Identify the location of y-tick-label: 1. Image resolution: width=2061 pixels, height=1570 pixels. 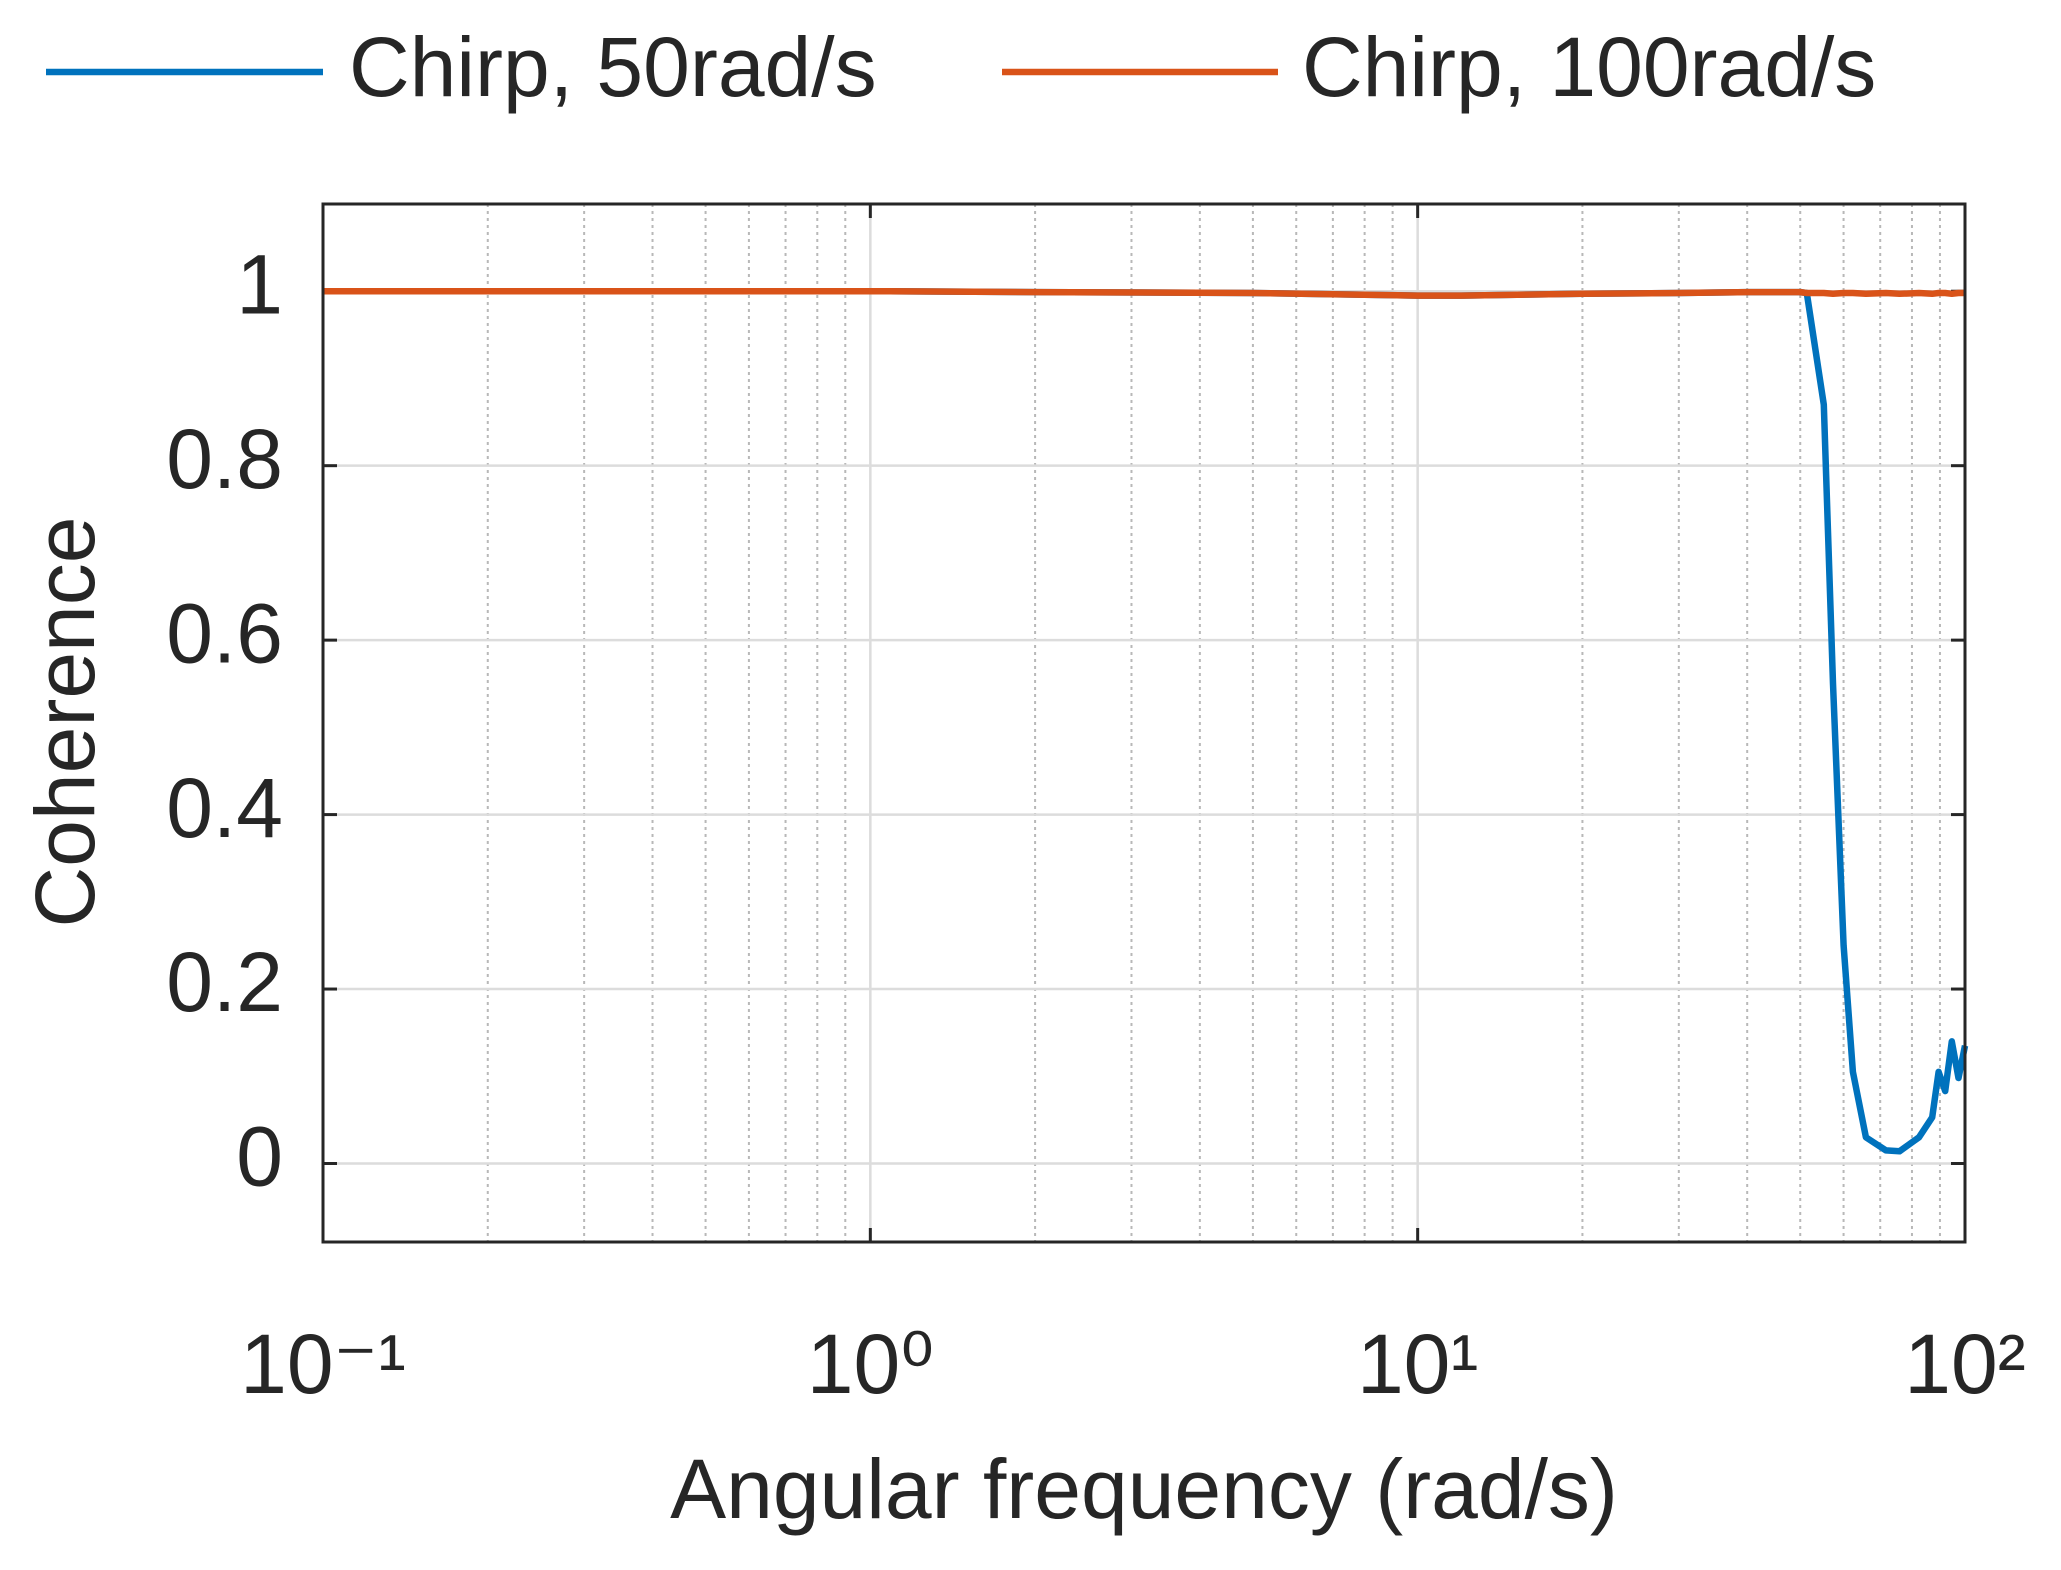
(259, 284).